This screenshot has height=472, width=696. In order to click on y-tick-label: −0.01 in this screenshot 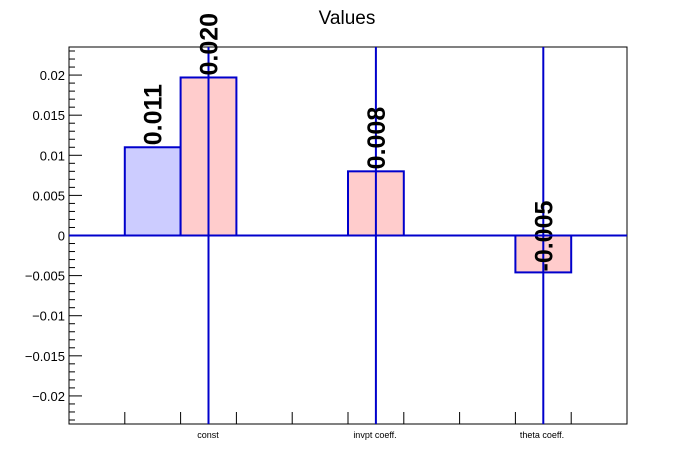, I will do `click(48, 316)`.